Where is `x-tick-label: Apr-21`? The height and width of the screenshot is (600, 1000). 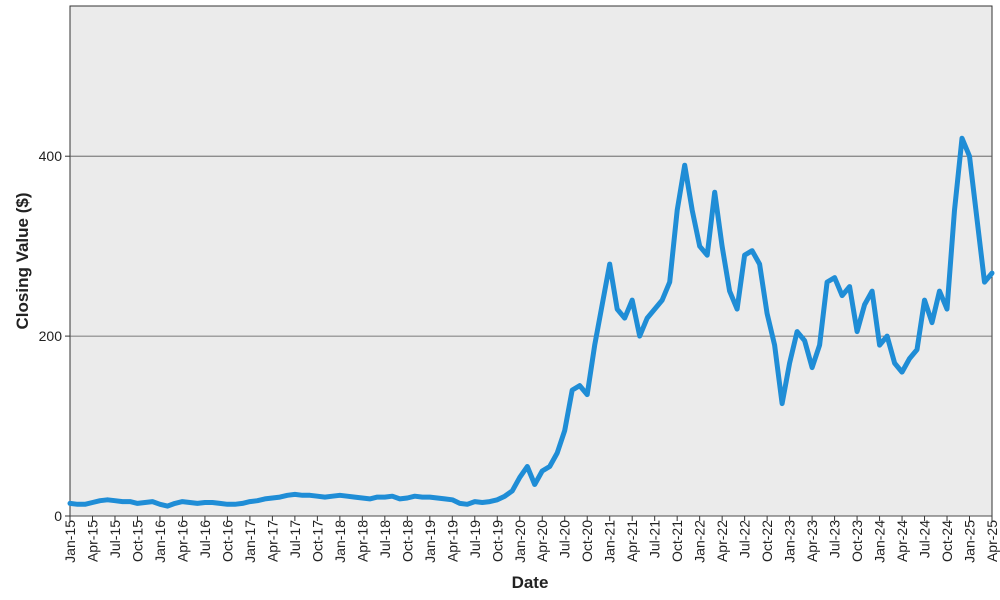 x-tick-label: Apr-21 is located at coordinates (632, 541).